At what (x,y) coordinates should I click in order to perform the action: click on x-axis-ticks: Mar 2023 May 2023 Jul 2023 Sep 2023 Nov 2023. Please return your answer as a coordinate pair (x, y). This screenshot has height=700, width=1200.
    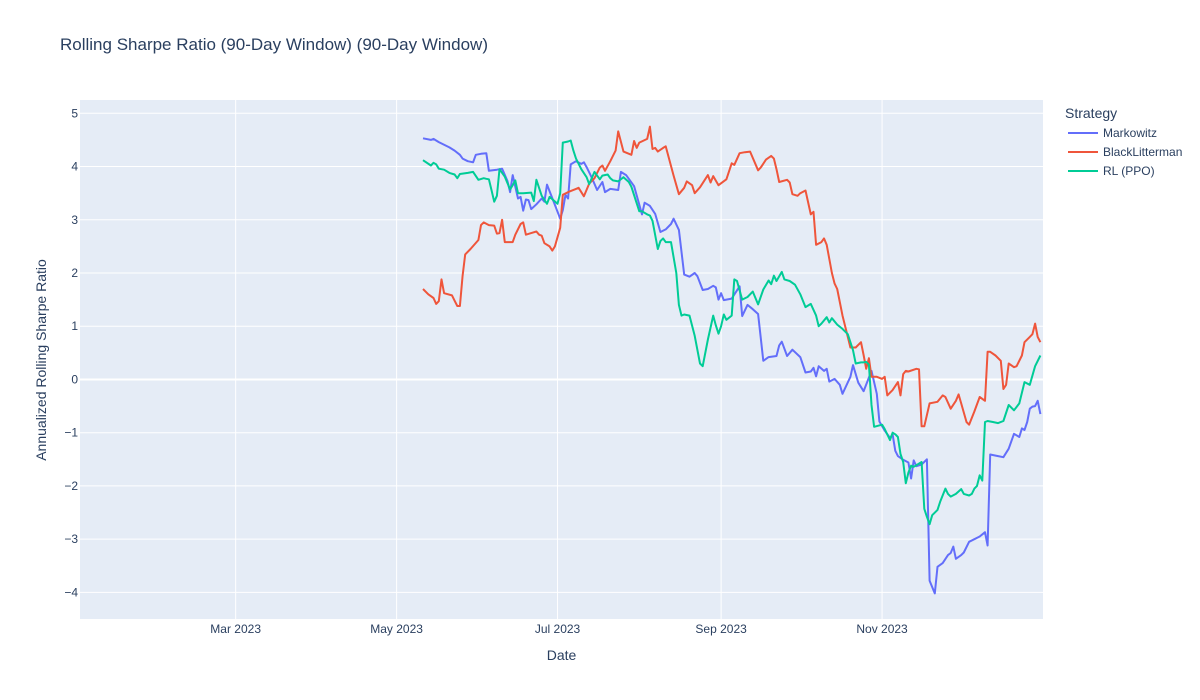
    Looking at the image, I should click on (559, 629).